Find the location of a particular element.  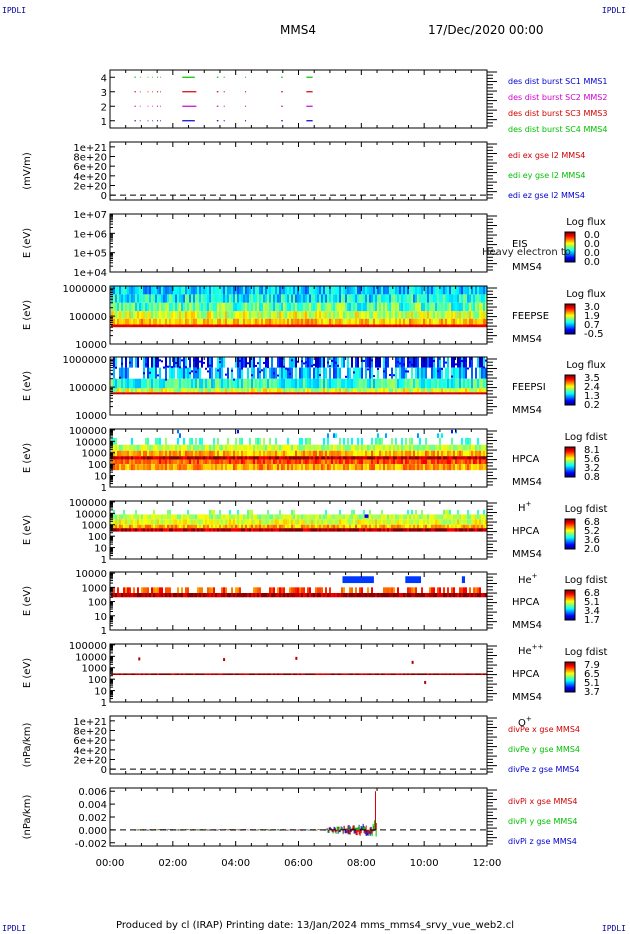

y-tick-label: 4e+20 is located at coordinates (90, 177).